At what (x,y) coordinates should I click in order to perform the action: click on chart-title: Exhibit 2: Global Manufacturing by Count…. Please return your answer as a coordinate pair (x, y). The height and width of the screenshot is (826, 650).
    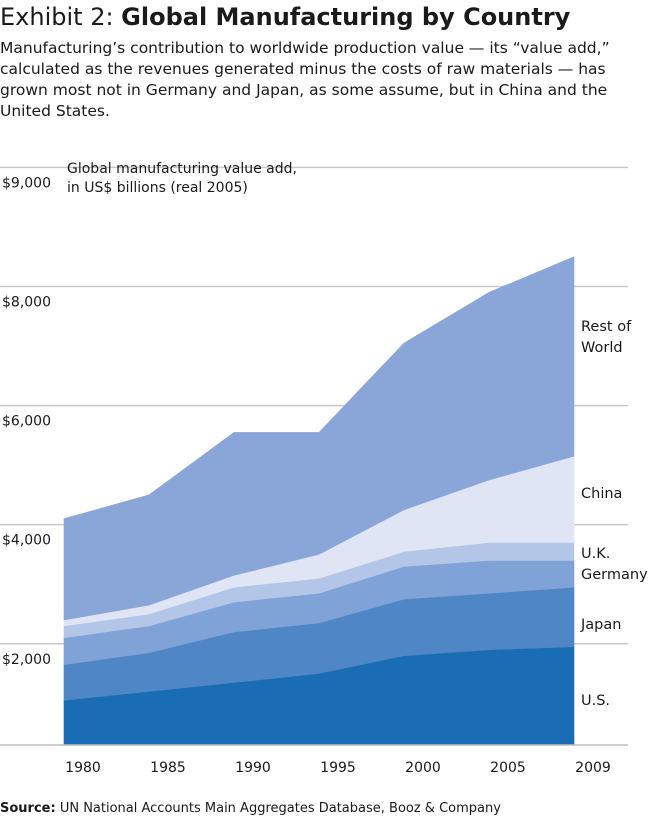
    Looking at the image, I should click on (325, 17).